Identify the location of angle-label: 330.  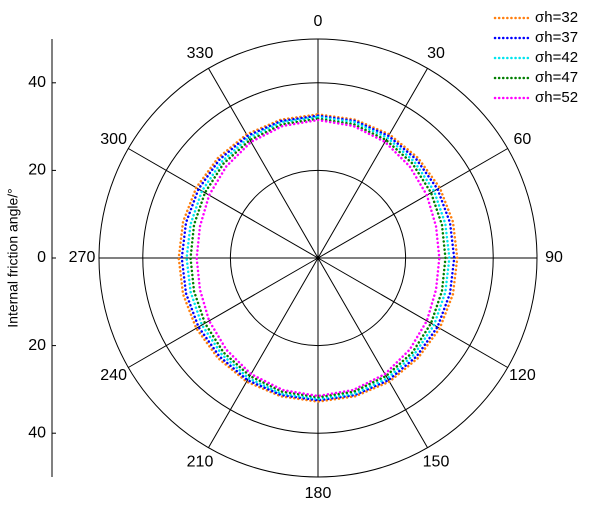
(200, 53).